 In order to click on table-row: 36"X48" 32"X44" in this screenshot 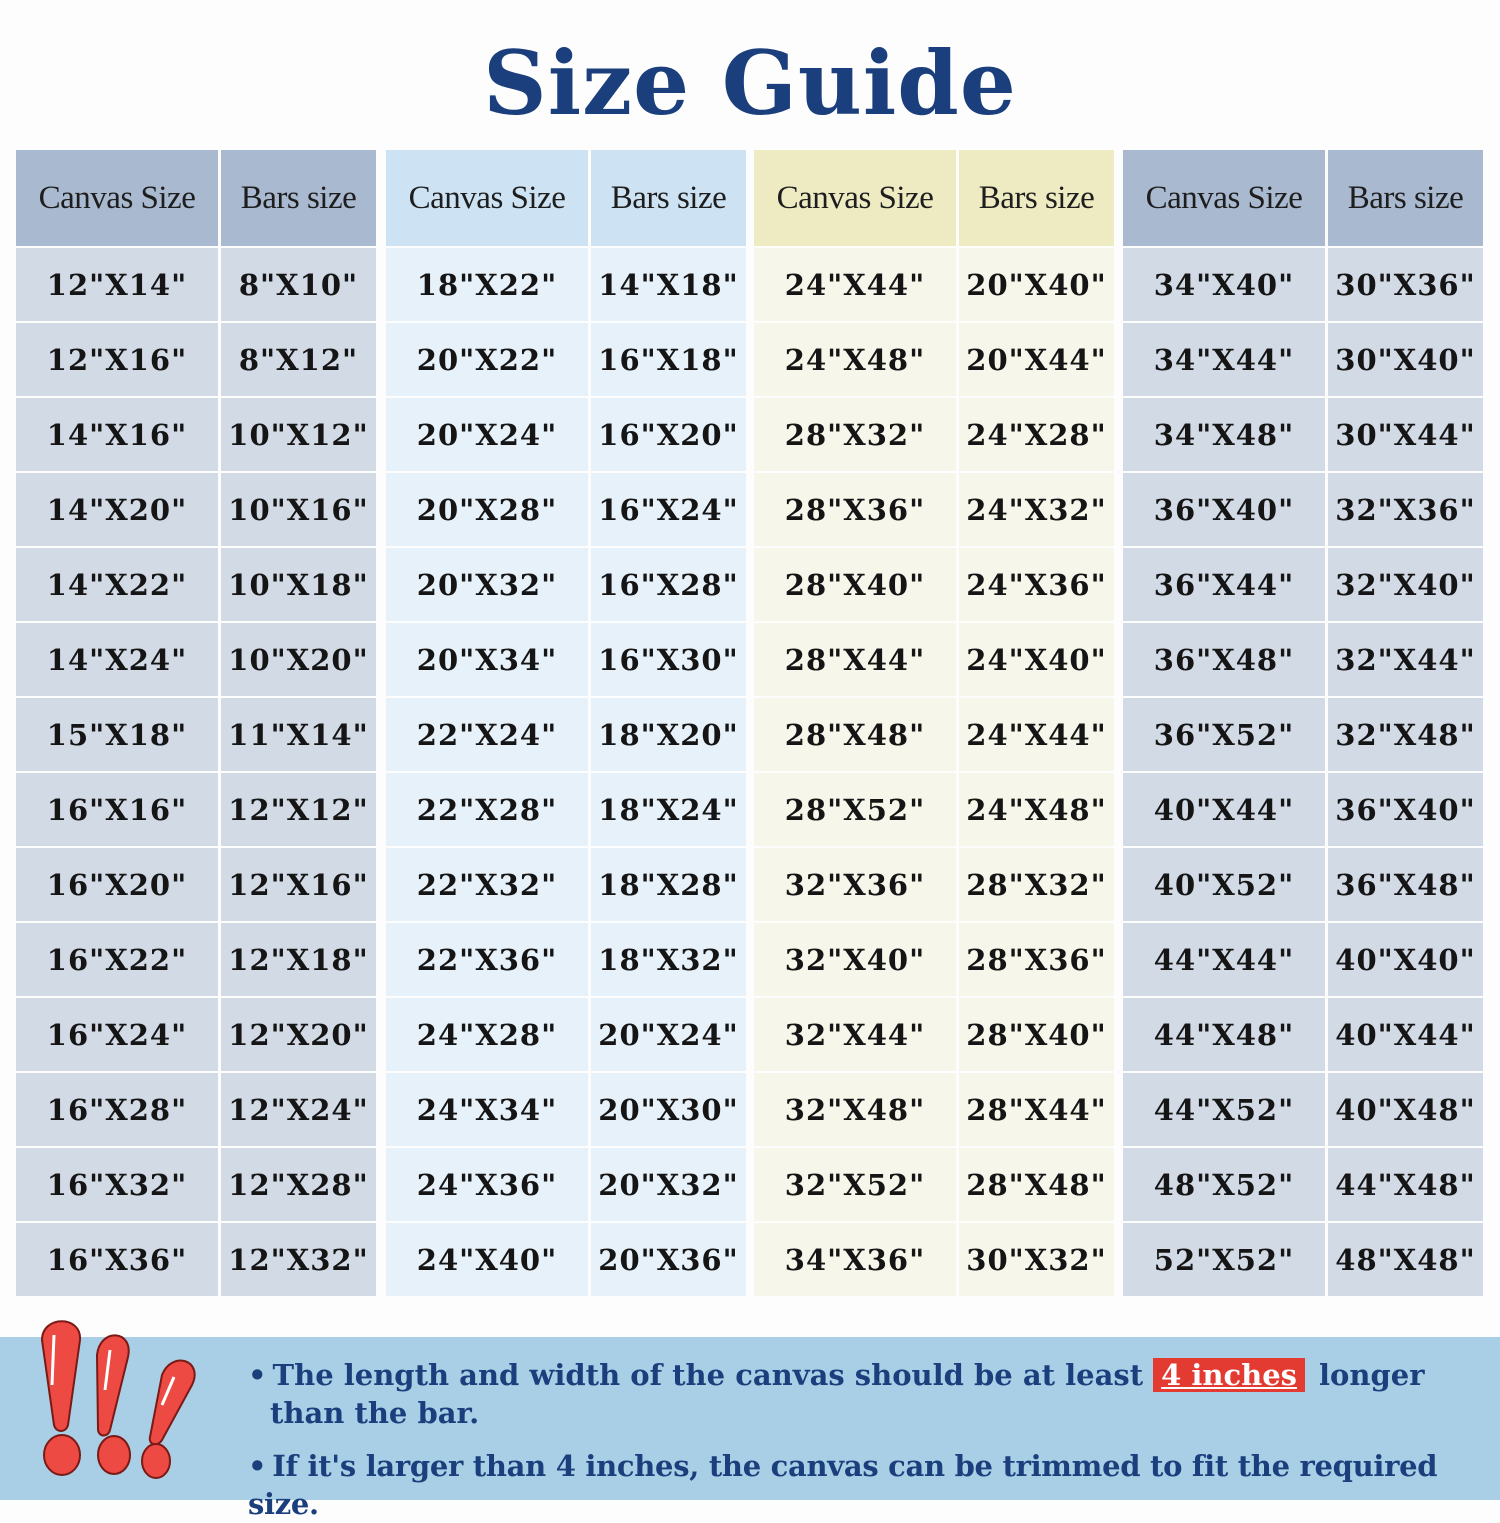, I will do `click(1303, 659)`.